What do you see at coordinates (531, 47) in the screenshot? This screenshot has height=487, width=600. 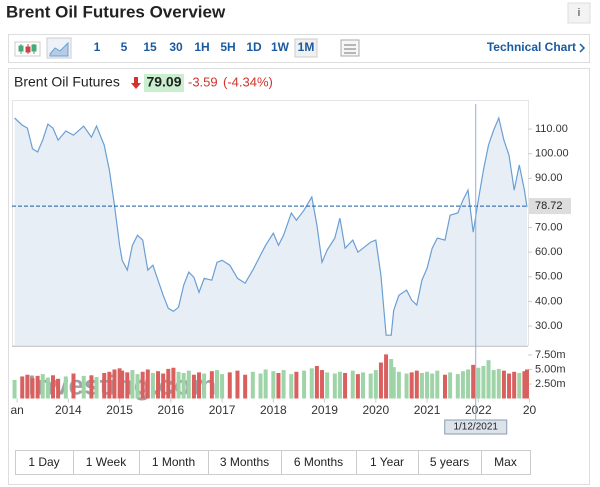 I see `technical-chart-link: Technical Chart` at bounding box center [531, 47].